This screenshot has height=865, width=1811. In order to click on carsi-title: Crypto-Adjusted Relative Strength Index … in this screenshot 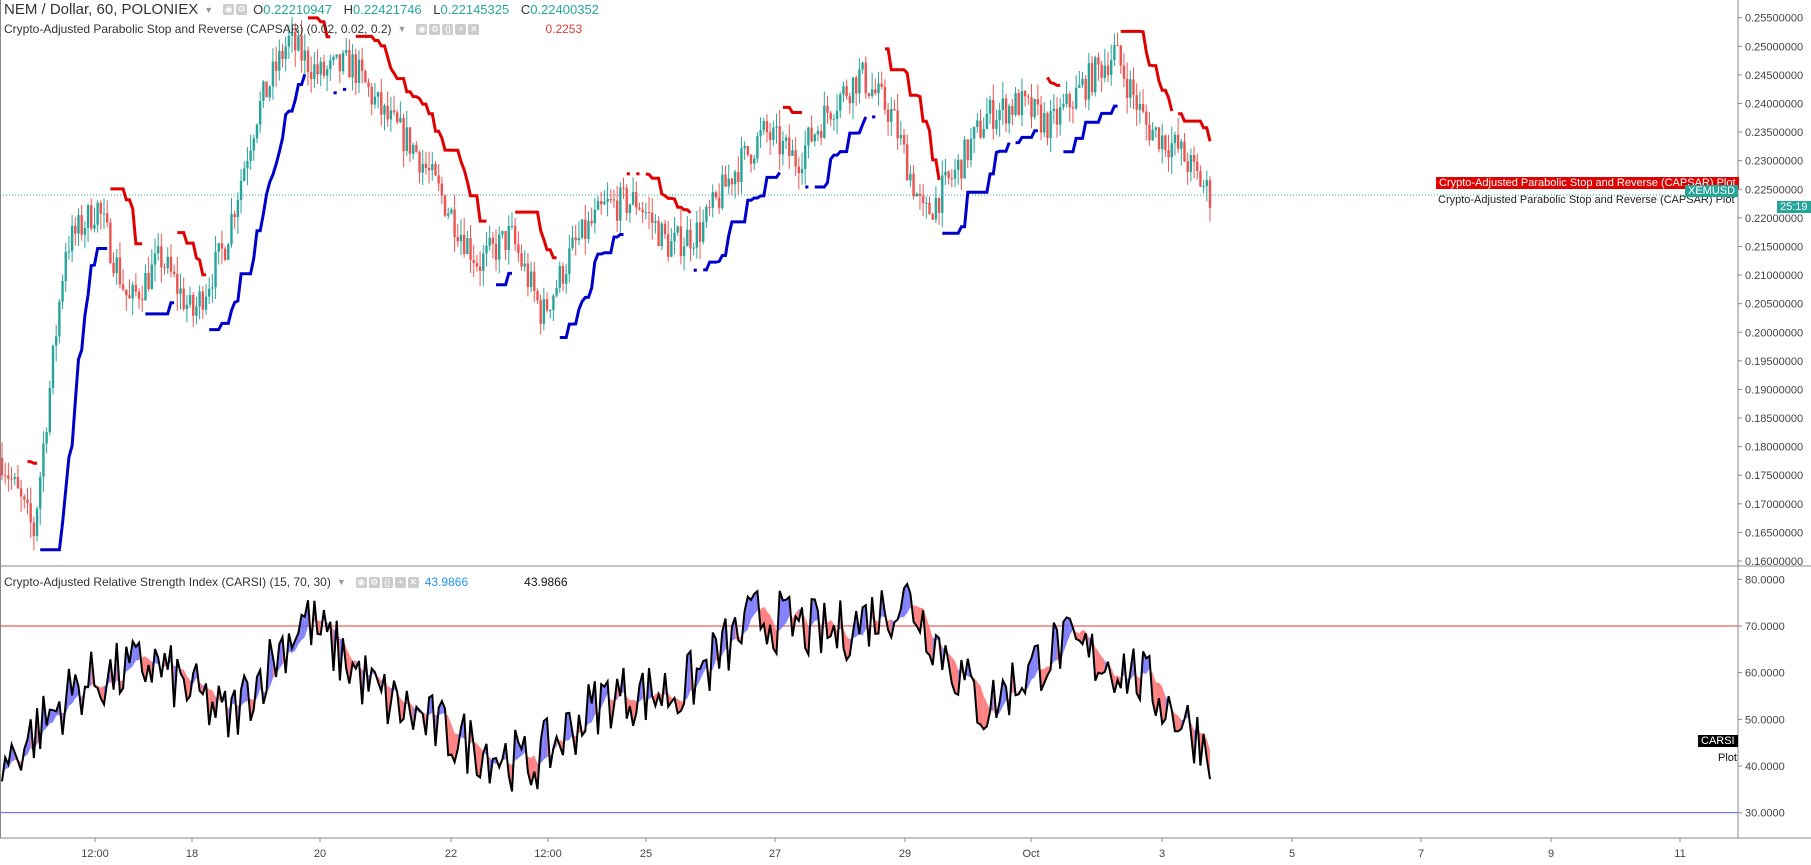, I will do `click(167, 582)`.